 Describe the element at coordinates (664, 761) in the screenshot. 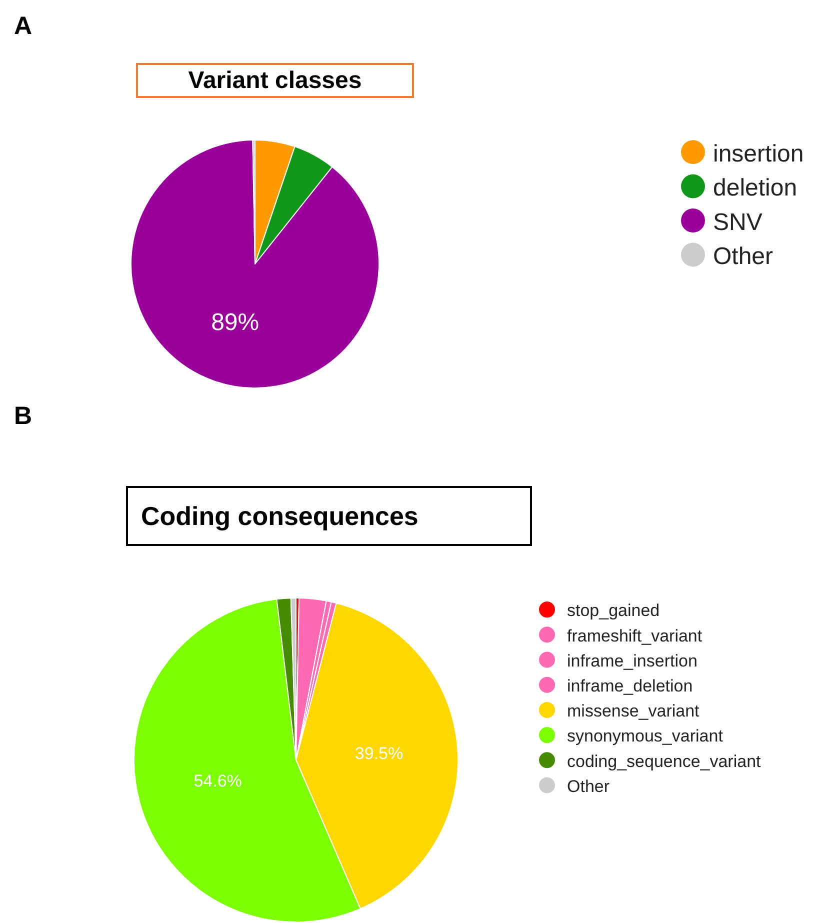

I see `legend-label: coding_sequence_variant` at that location.